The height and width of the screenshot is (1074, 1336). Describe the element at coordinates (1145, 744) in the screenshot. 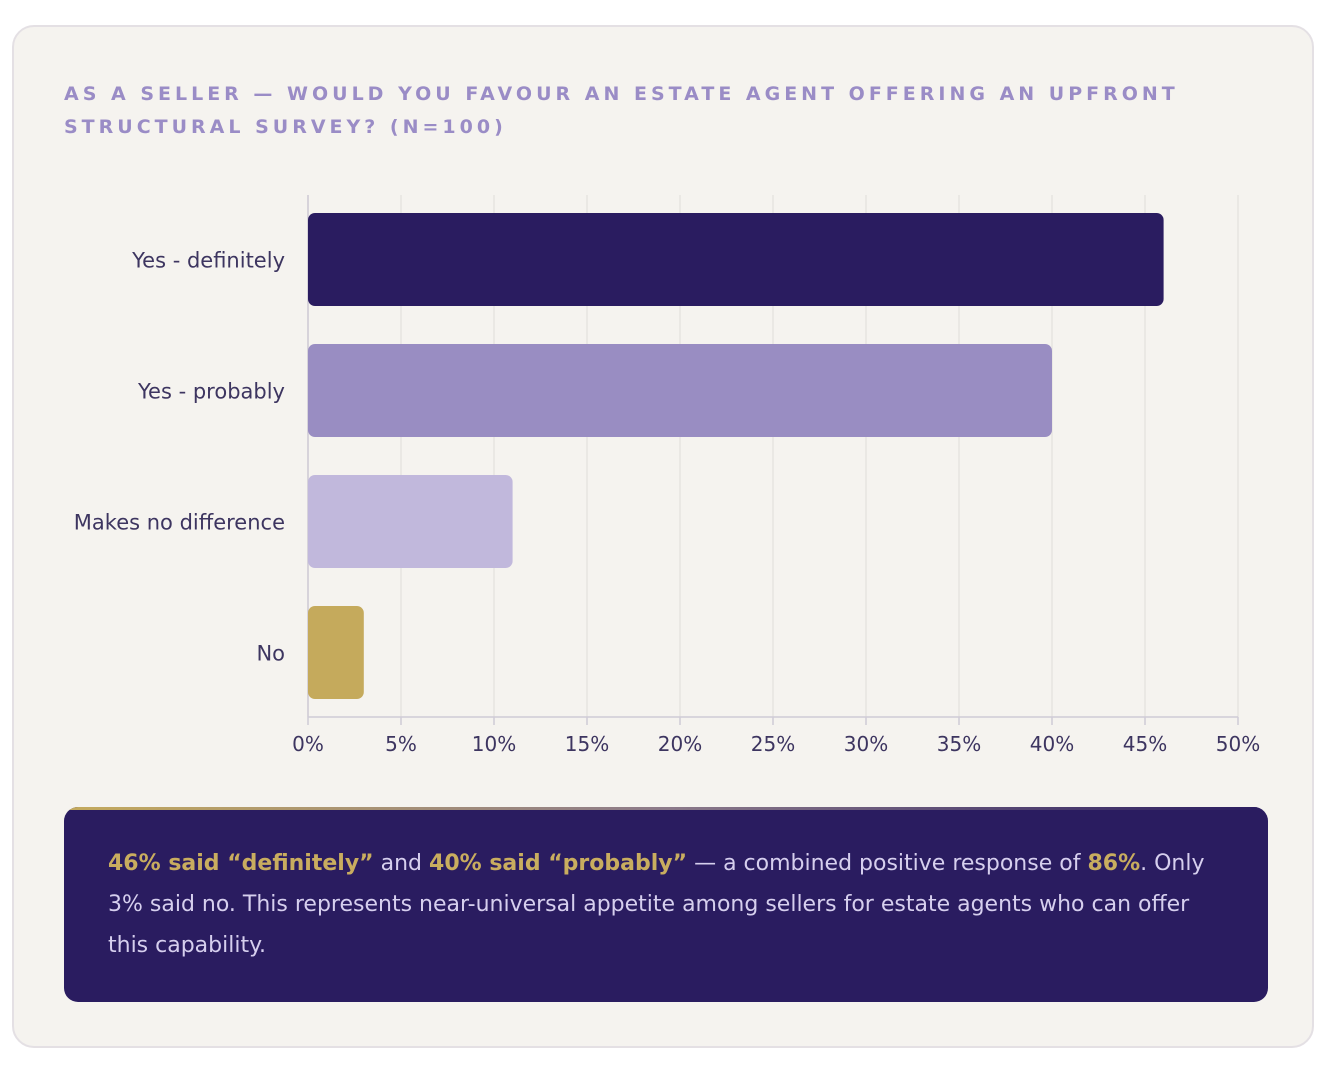

I see `x-tick-label: 45%` at that location.